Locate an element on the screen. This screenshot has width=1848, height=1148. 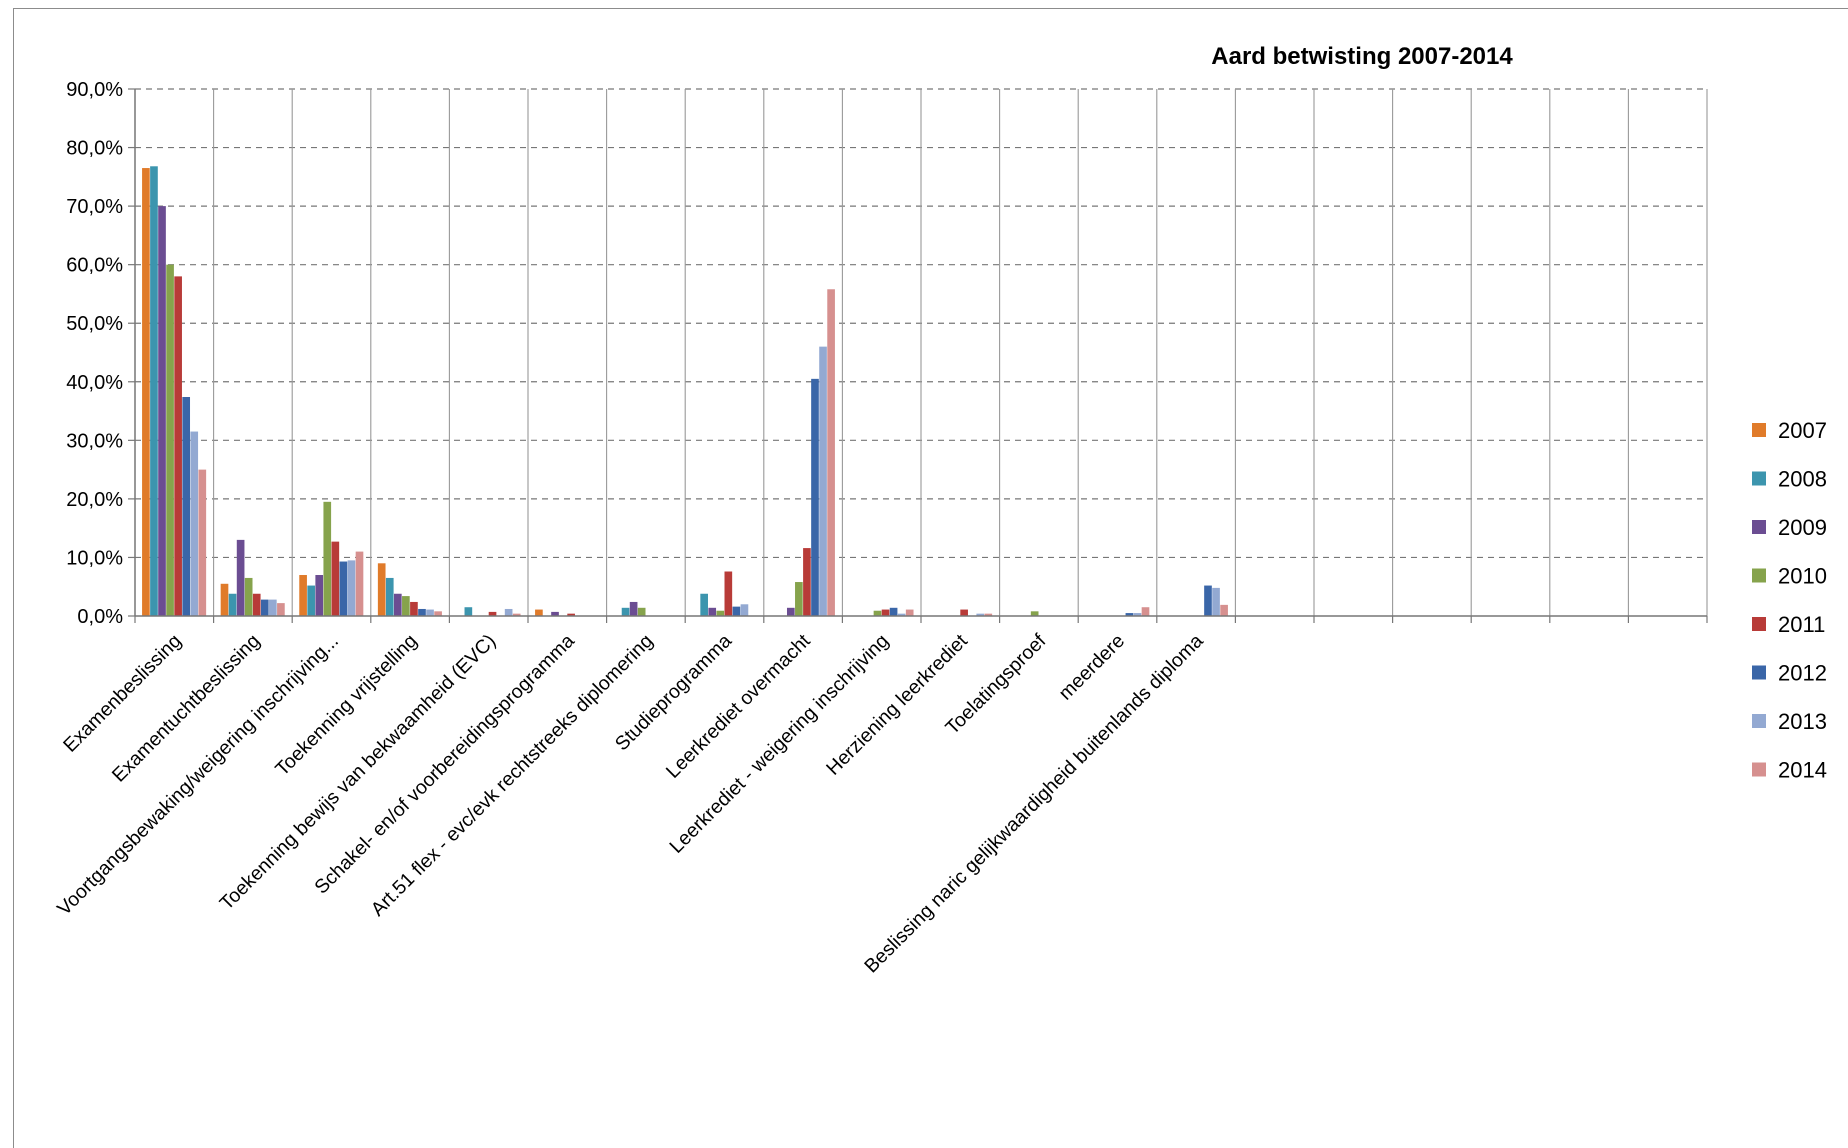
x-category-label: Examentuchtbeslissing is located at coordinates (186, 708).